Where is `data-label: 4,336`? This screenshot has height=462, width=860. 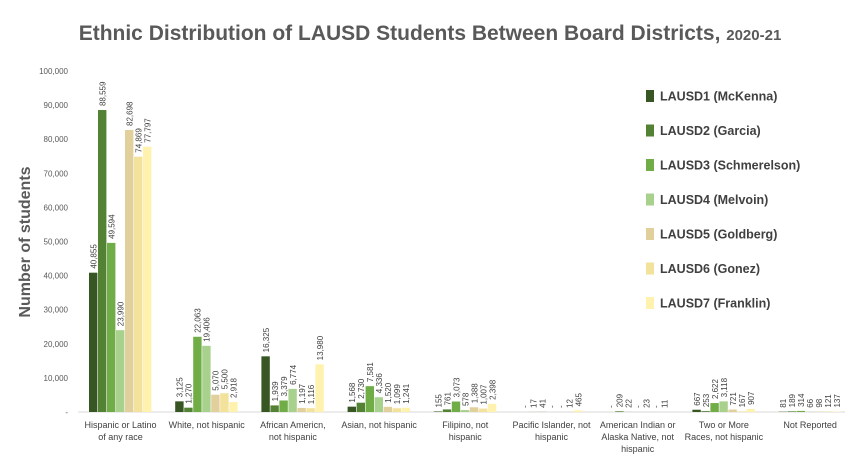
data-label: 4,336 is located at coordinates (379, 383).